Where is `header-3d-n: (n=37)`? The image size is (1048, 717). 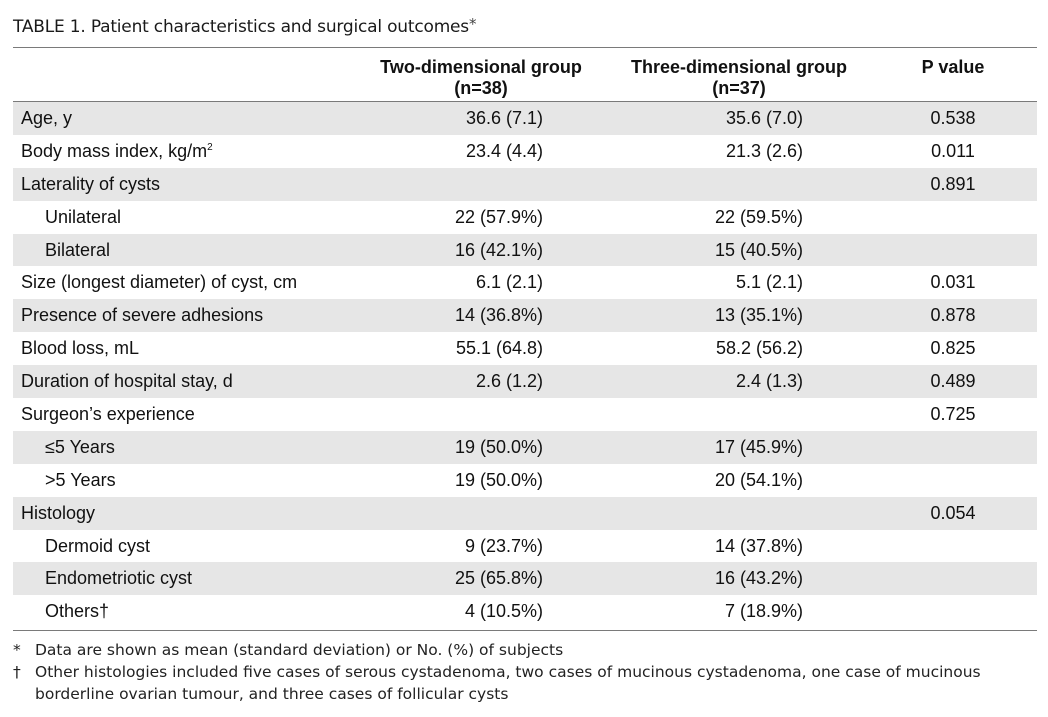
header-3d-n: (n=37) is located at coordinates (739, 88).